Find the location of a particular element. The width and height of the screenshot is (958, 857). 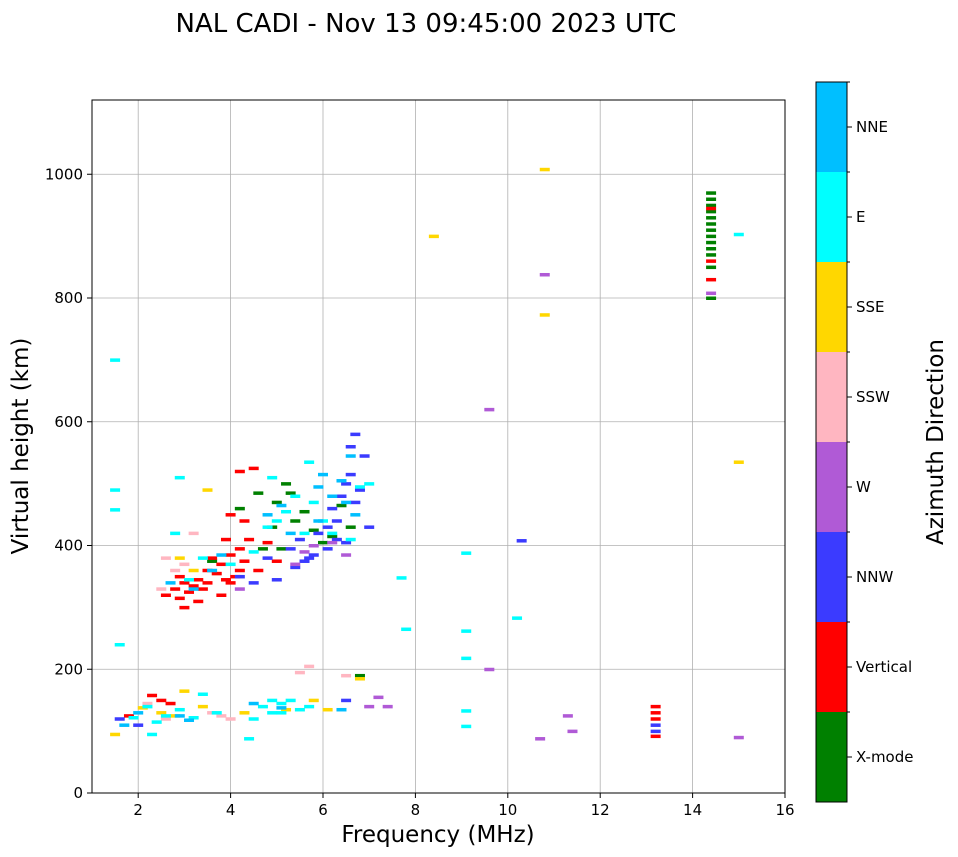

x-tick-label: 16 is located at coordinates (784, 810).